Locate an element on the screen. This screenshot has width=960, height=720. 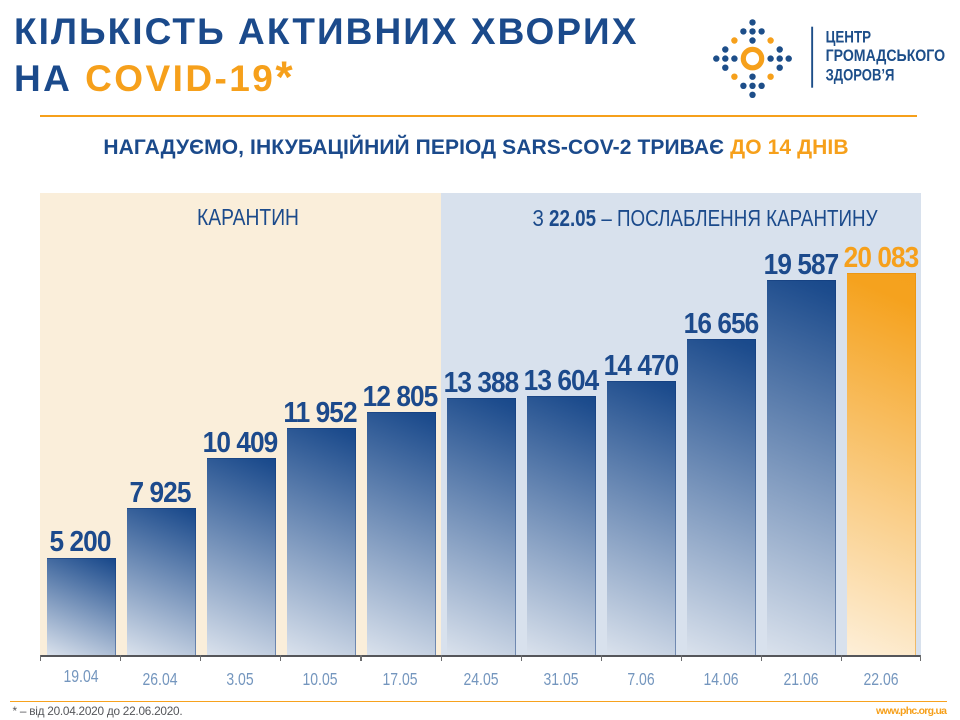
svg-text: ЦЕНТР is located at coordinates (849, 36).